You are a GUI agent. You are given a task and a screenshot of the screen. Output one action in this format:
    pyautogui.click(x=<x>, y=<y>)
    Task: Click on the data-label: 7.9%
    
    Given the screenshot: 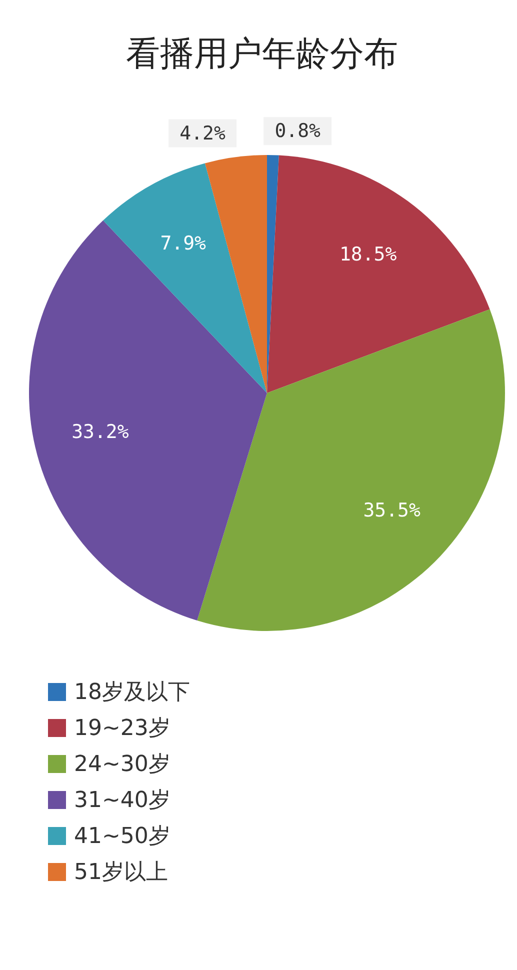 What is the action you would take?
    pyautogui.click(x=183, y=243)
    